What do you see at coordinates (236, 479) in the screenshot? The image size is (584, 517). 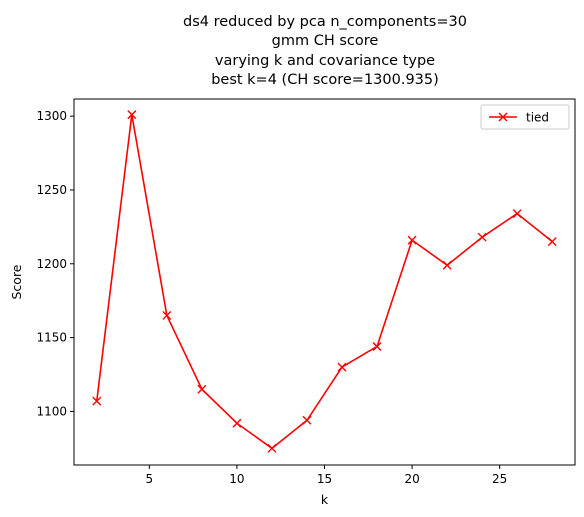 I see `x-tick-label: 10` at bounding box center [236, 479].